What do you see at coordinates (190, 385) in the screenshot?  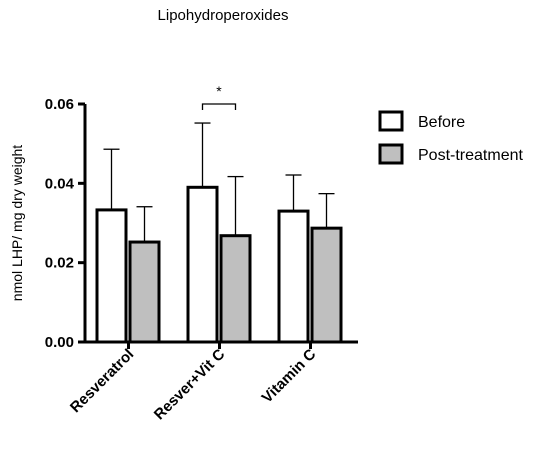 I see `x-tick-label: Resver+Vit C` at bounding box center [190, 385].